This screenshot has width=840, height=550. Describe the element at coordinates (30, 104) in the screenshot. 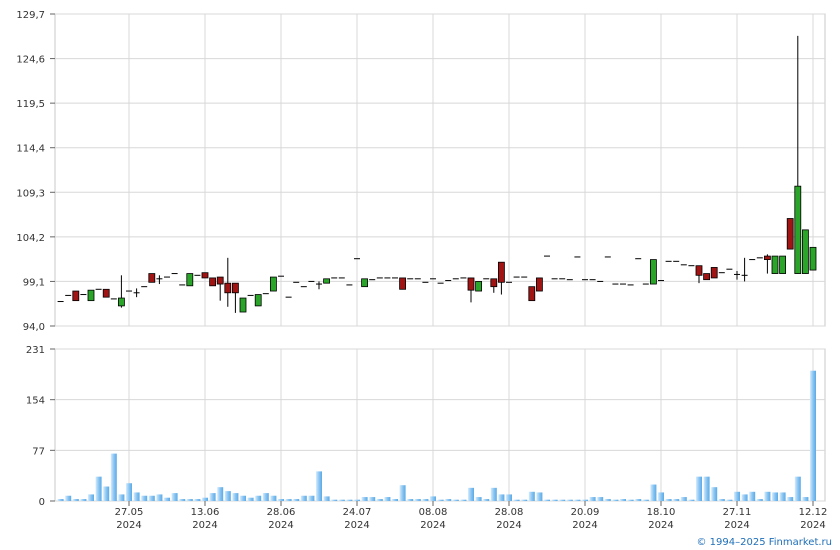

I see `y-tick-label: 119,5` at that location.